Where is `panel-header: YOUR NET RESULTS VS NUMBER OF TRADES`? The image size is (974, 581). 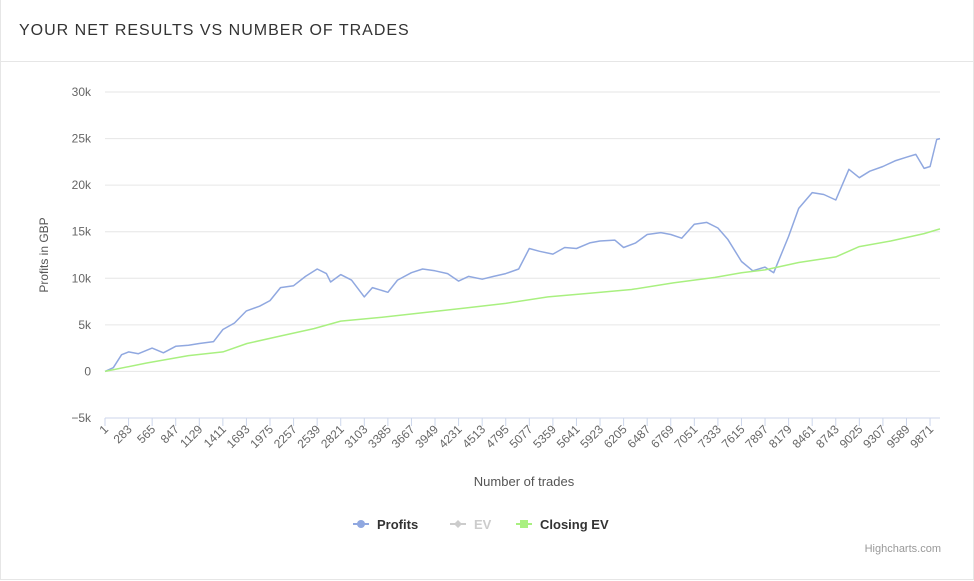 panel-header: YOUR NET RESULTS VS NUMBER OF TRADES is located at coordinates (487, 31).